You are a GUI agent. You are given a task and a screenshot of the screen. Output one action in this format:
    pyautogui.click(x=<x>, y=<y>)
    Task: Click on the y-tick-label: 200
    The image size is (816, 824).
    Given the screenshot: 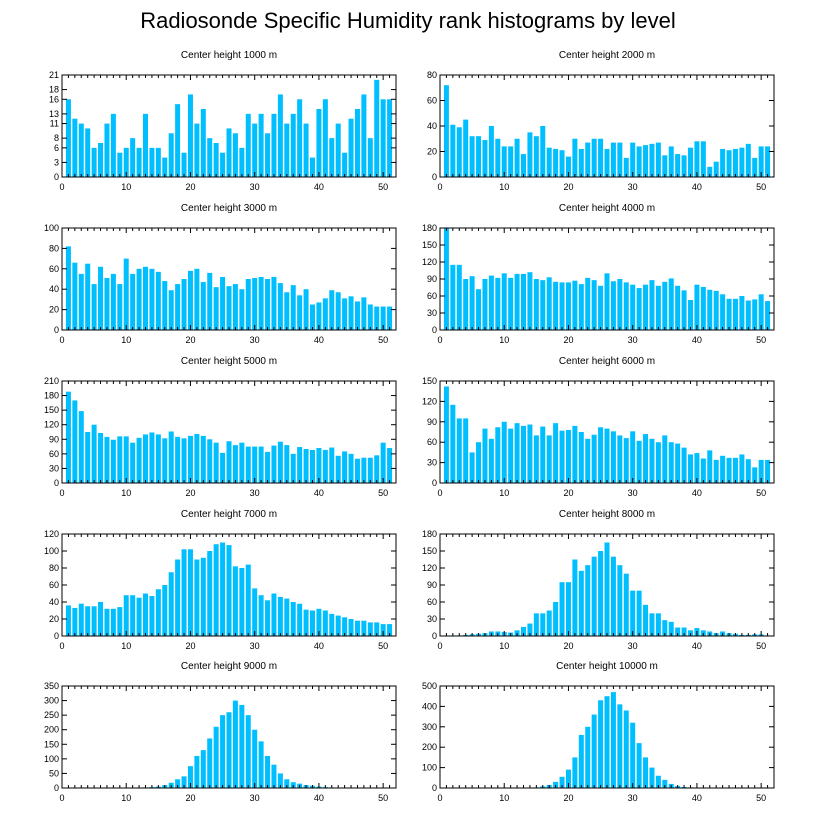 What is the action you would take?
    pyautogui.click(x=51, y=730)
    